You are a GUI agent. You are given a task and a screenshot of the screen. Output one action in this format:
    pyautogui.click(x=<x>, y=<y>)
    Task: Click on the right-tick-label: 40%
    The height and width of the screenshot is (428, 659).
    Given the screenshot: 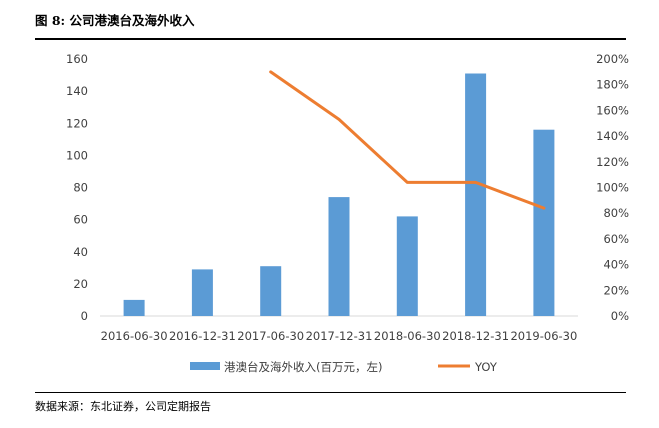 What is the action you would take?
    pyautogui.click(x=616, y=265)
    